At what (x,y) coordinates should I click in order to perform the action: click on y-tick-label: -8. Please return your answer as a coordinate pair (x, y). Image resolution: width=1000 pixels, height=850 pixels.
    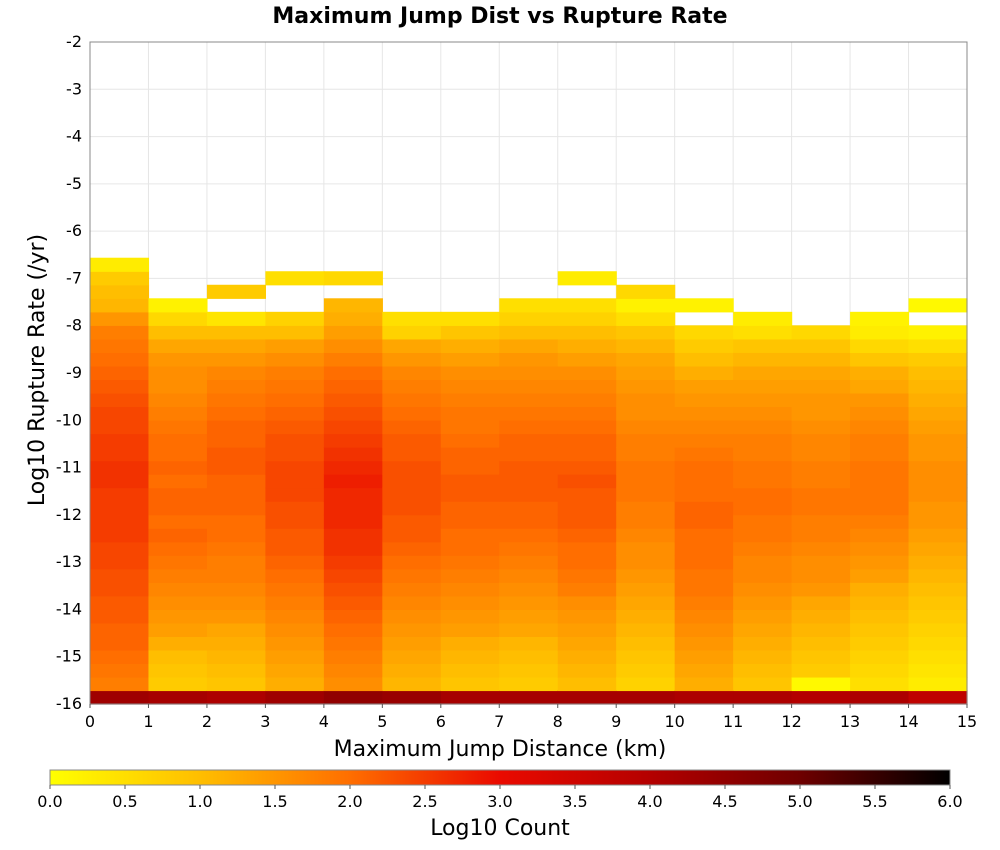
    Looking at the image, I should click on (74, 325).